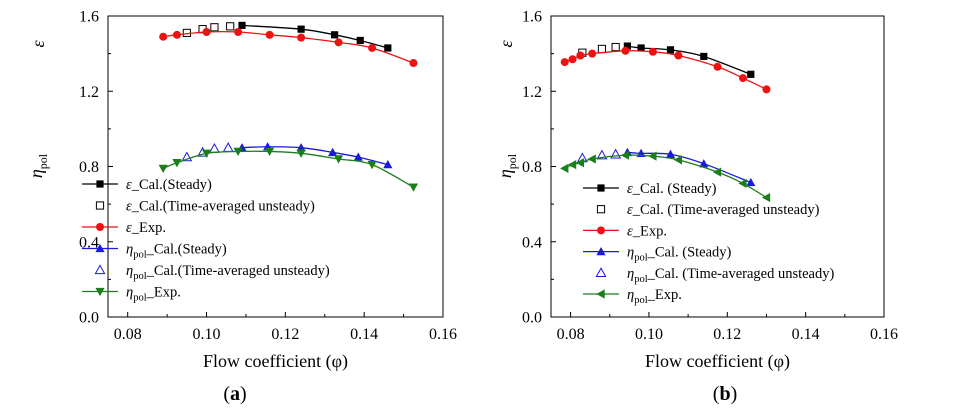  I want to click on y-tick-label: 1.6, so click(89, 17).